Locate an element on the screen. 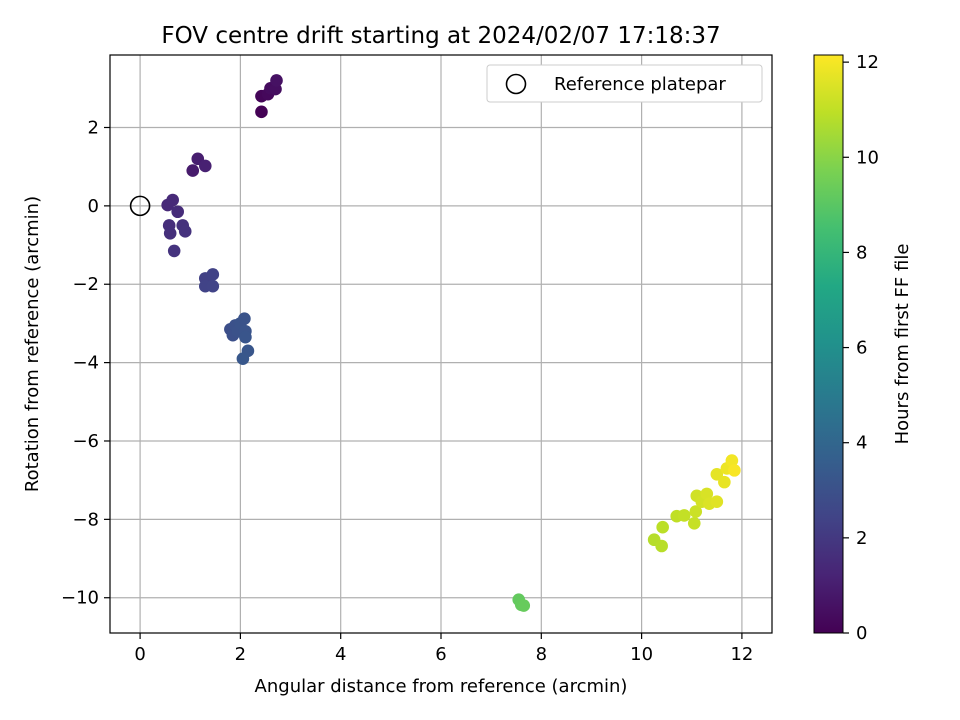  legend-box is located at coordinates (624, 83).